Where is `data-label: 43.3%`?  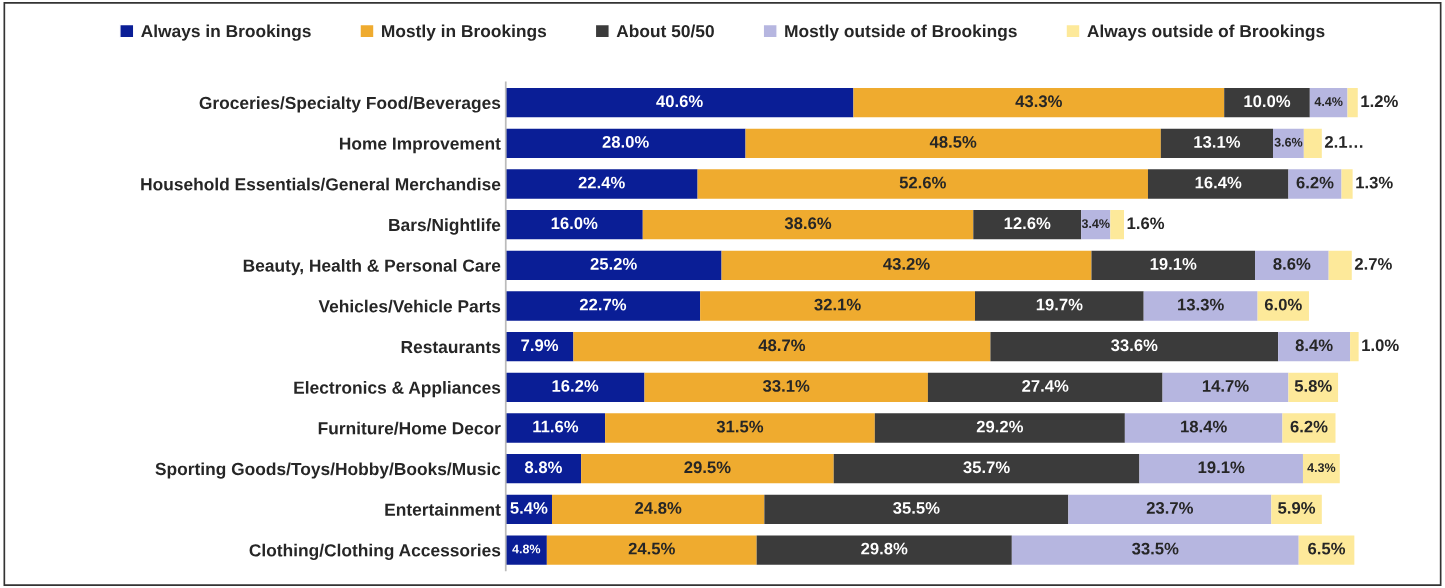 data-label: 43.3% is located at coordinates (1038, 101).